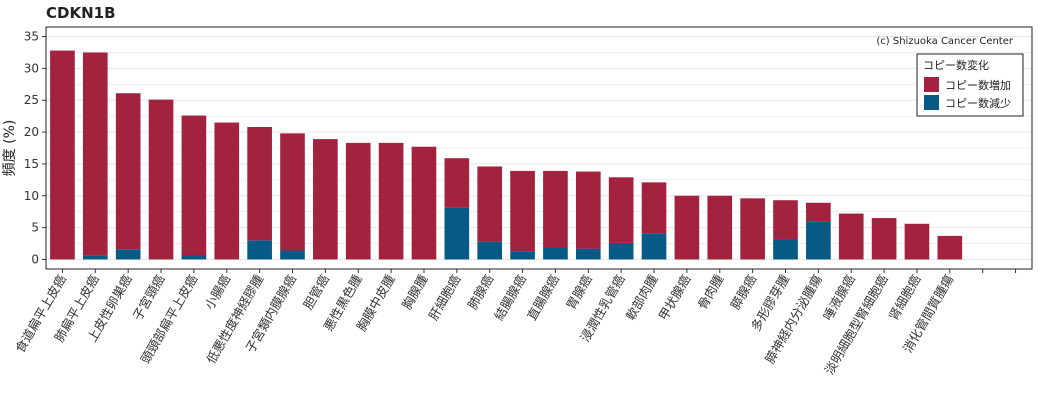  I want to click on y-tick-label: 25, so click(31, 100).